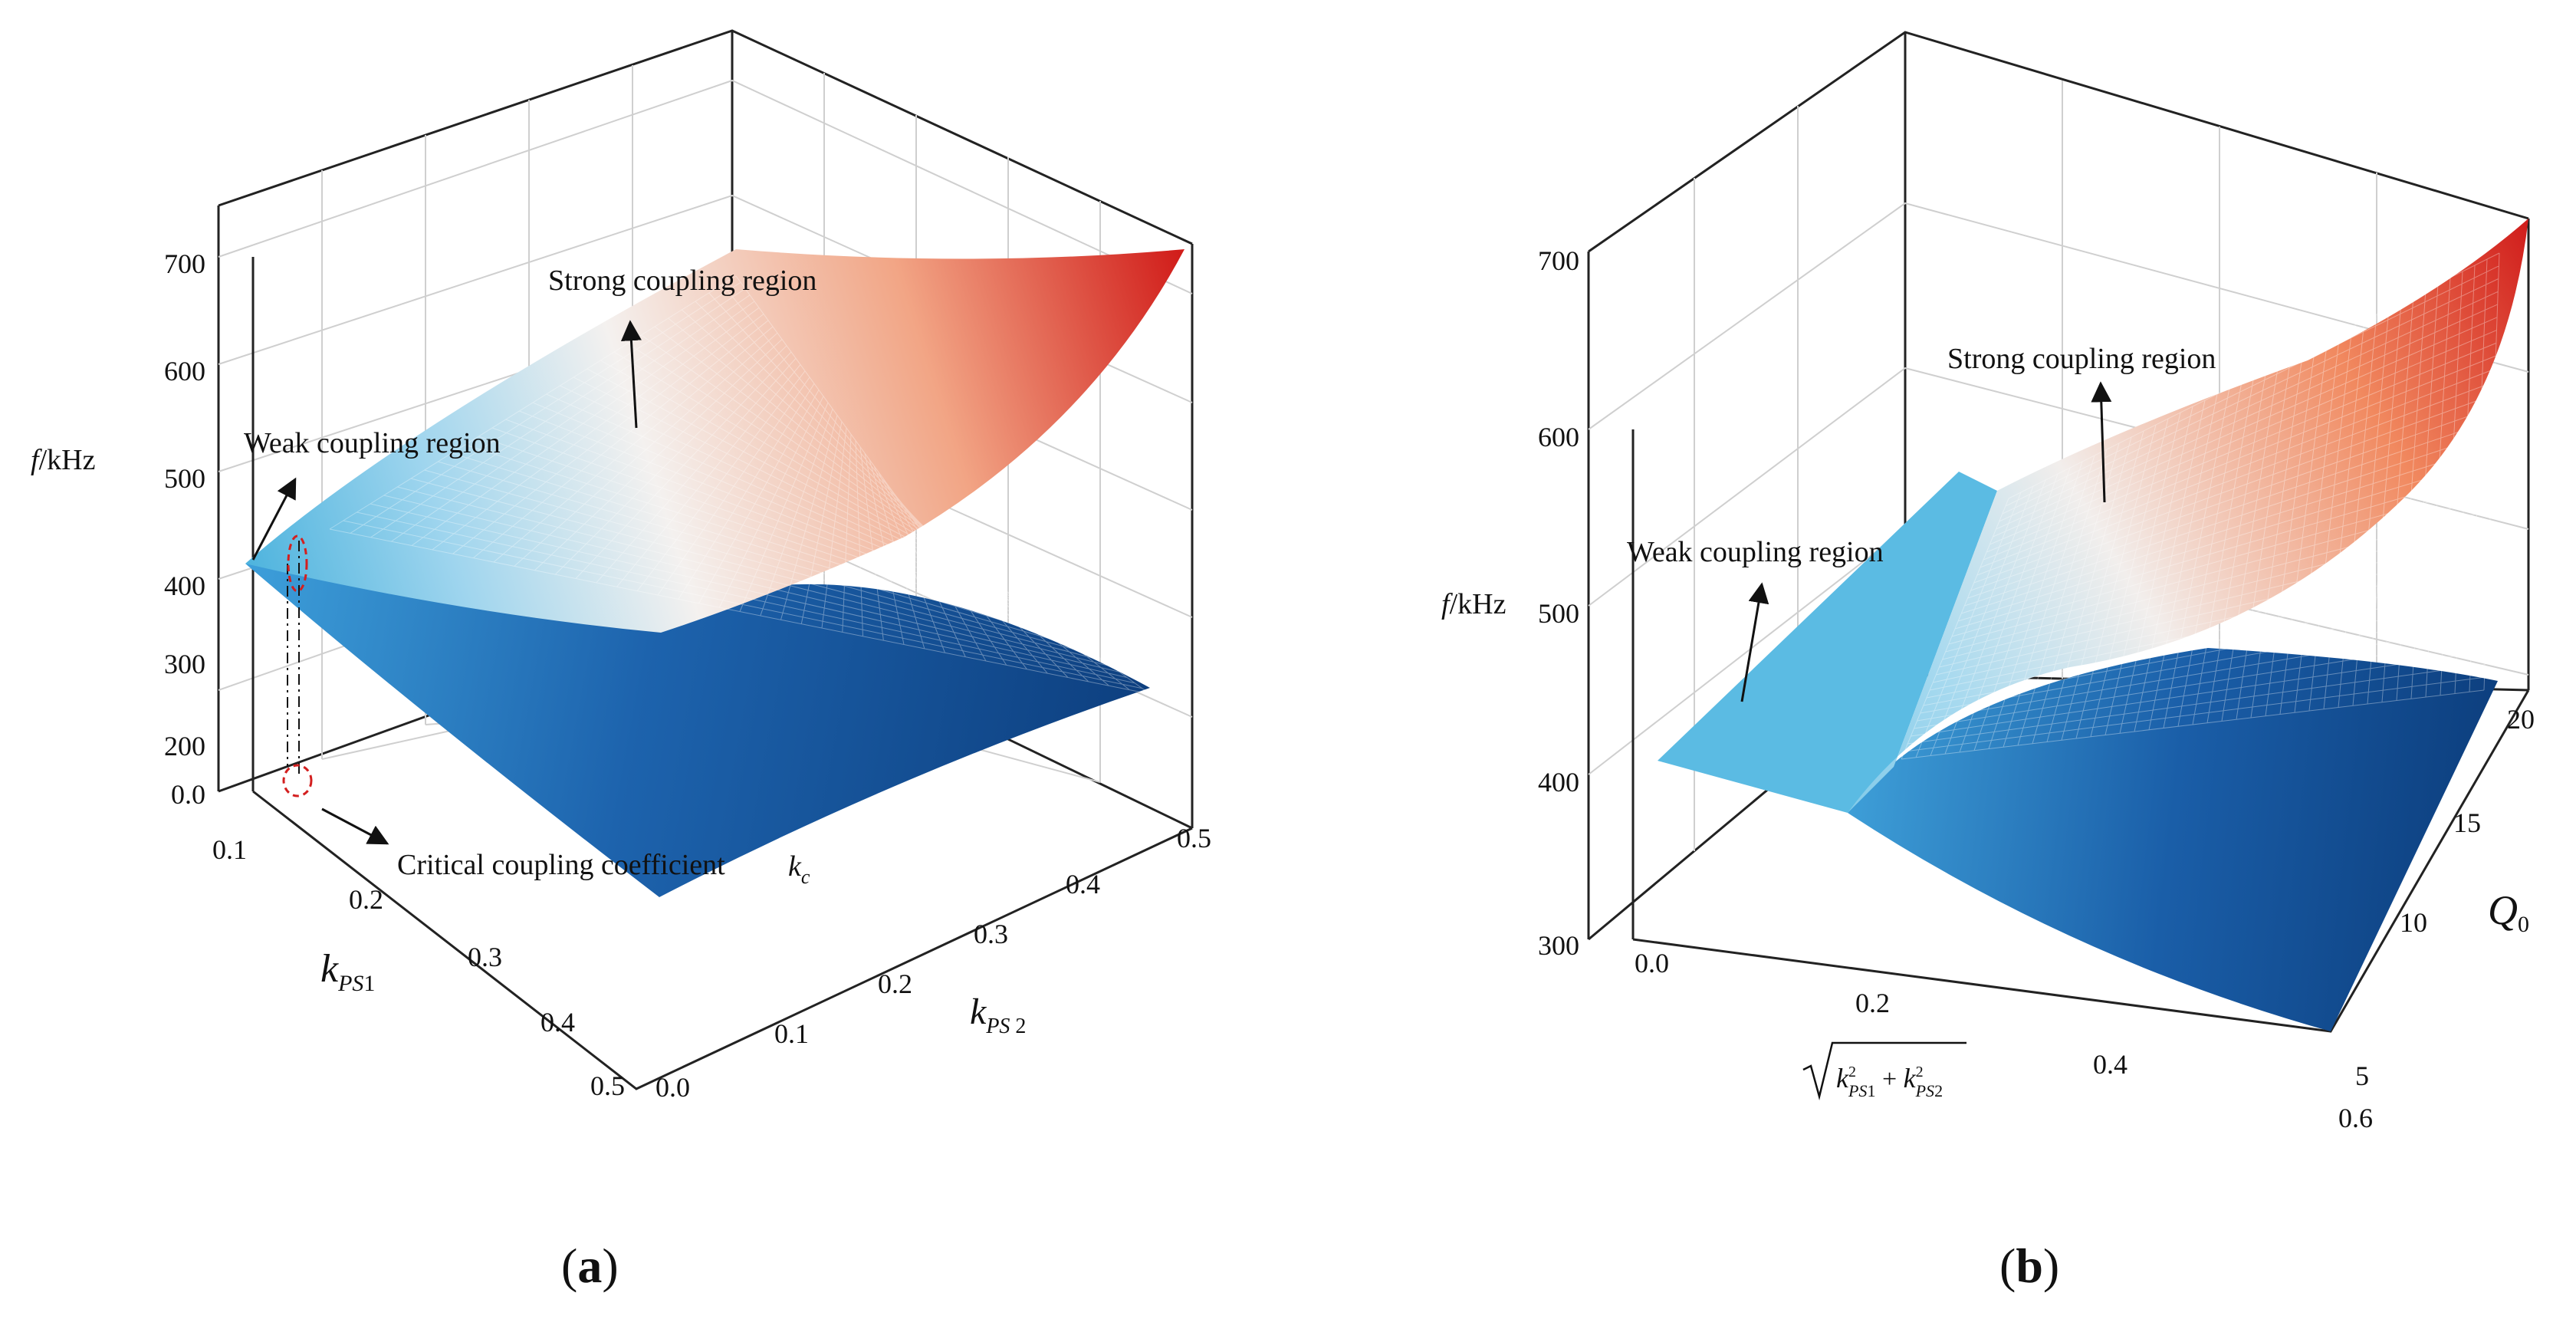  Describe the element at coordinates (2101, 442) in the screenshot. I see `panel-b-strong-arrow` at that location.